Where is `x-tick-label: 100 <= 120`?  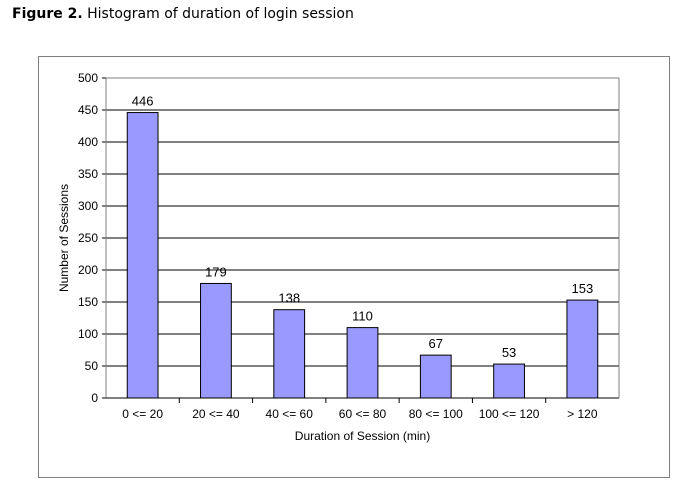 x-tick-label: 100 <= 120 is located at coordinates (509, 414).